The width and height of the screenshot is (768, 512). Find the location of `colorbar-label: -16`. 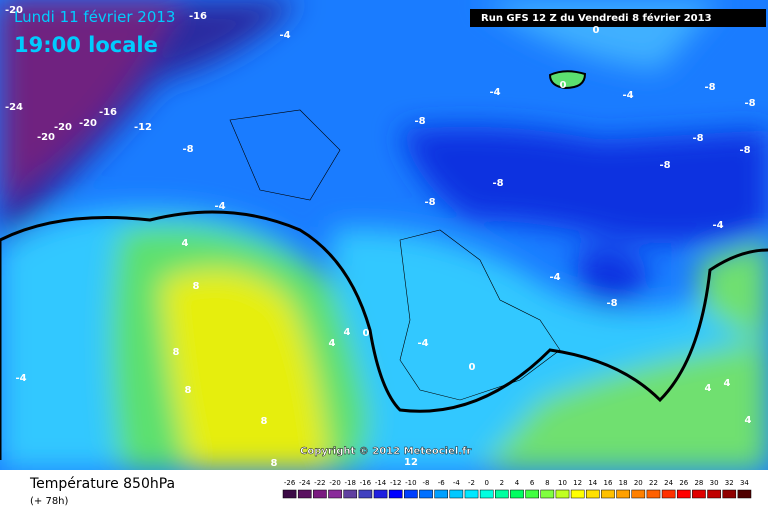

colorbar-label: -16 is located at coordinates (366, 483).